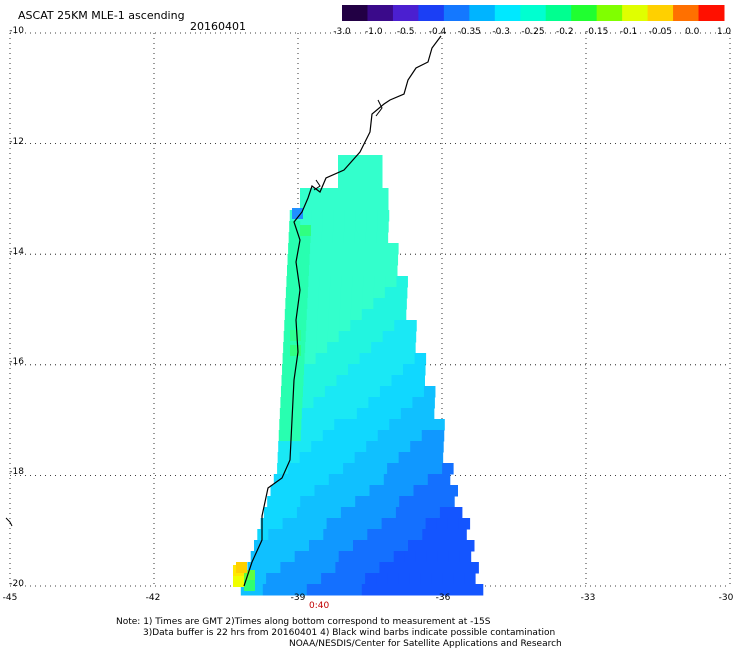 The image size is (740, 650). I want to click on colorbar-tick-label: -1.0, so click(374, 32).